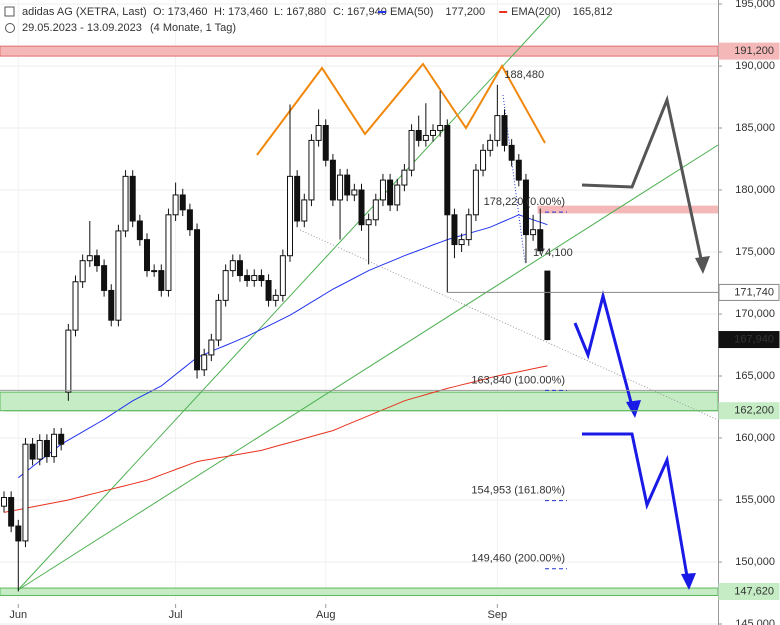 This screenshot has width=780, height=625. I want to click on legend-label: EMA(200), so click(536, 12).